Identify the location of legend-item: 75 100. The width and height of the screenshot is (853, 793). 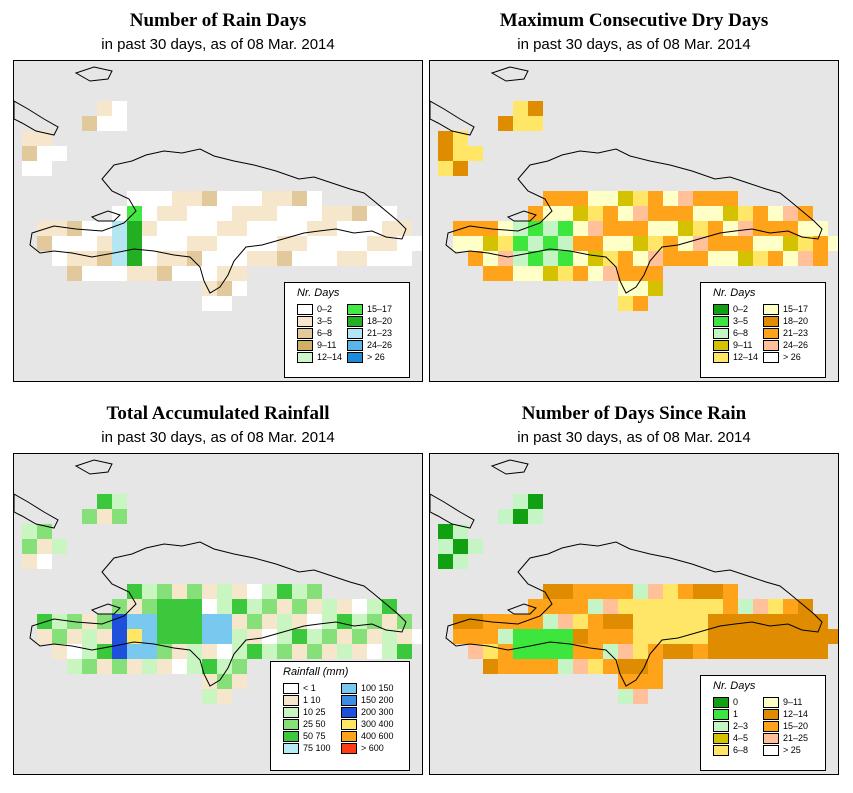
(307, 748).